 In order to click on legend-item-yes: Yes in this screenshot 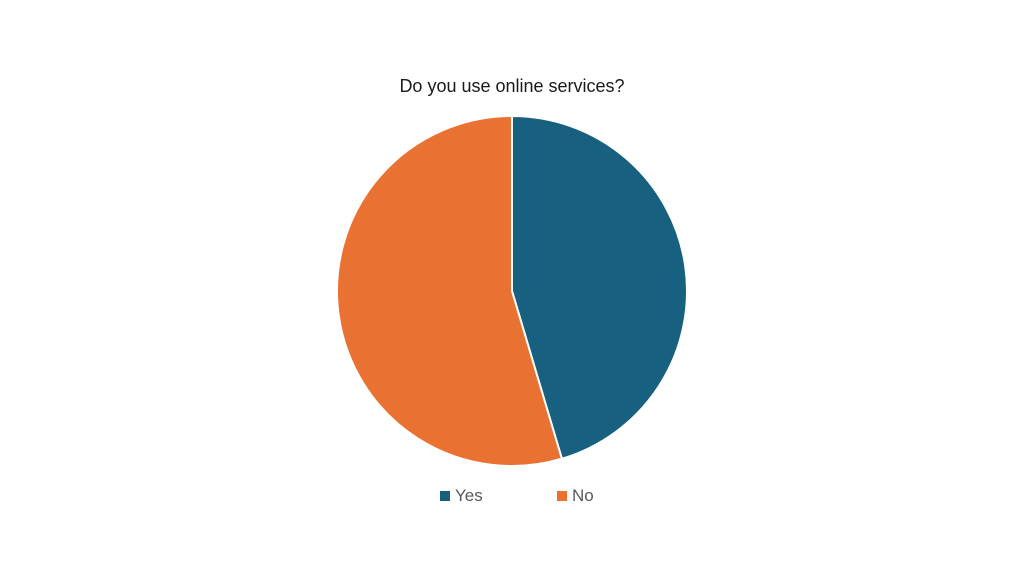, I will do `click(461, 496)`.